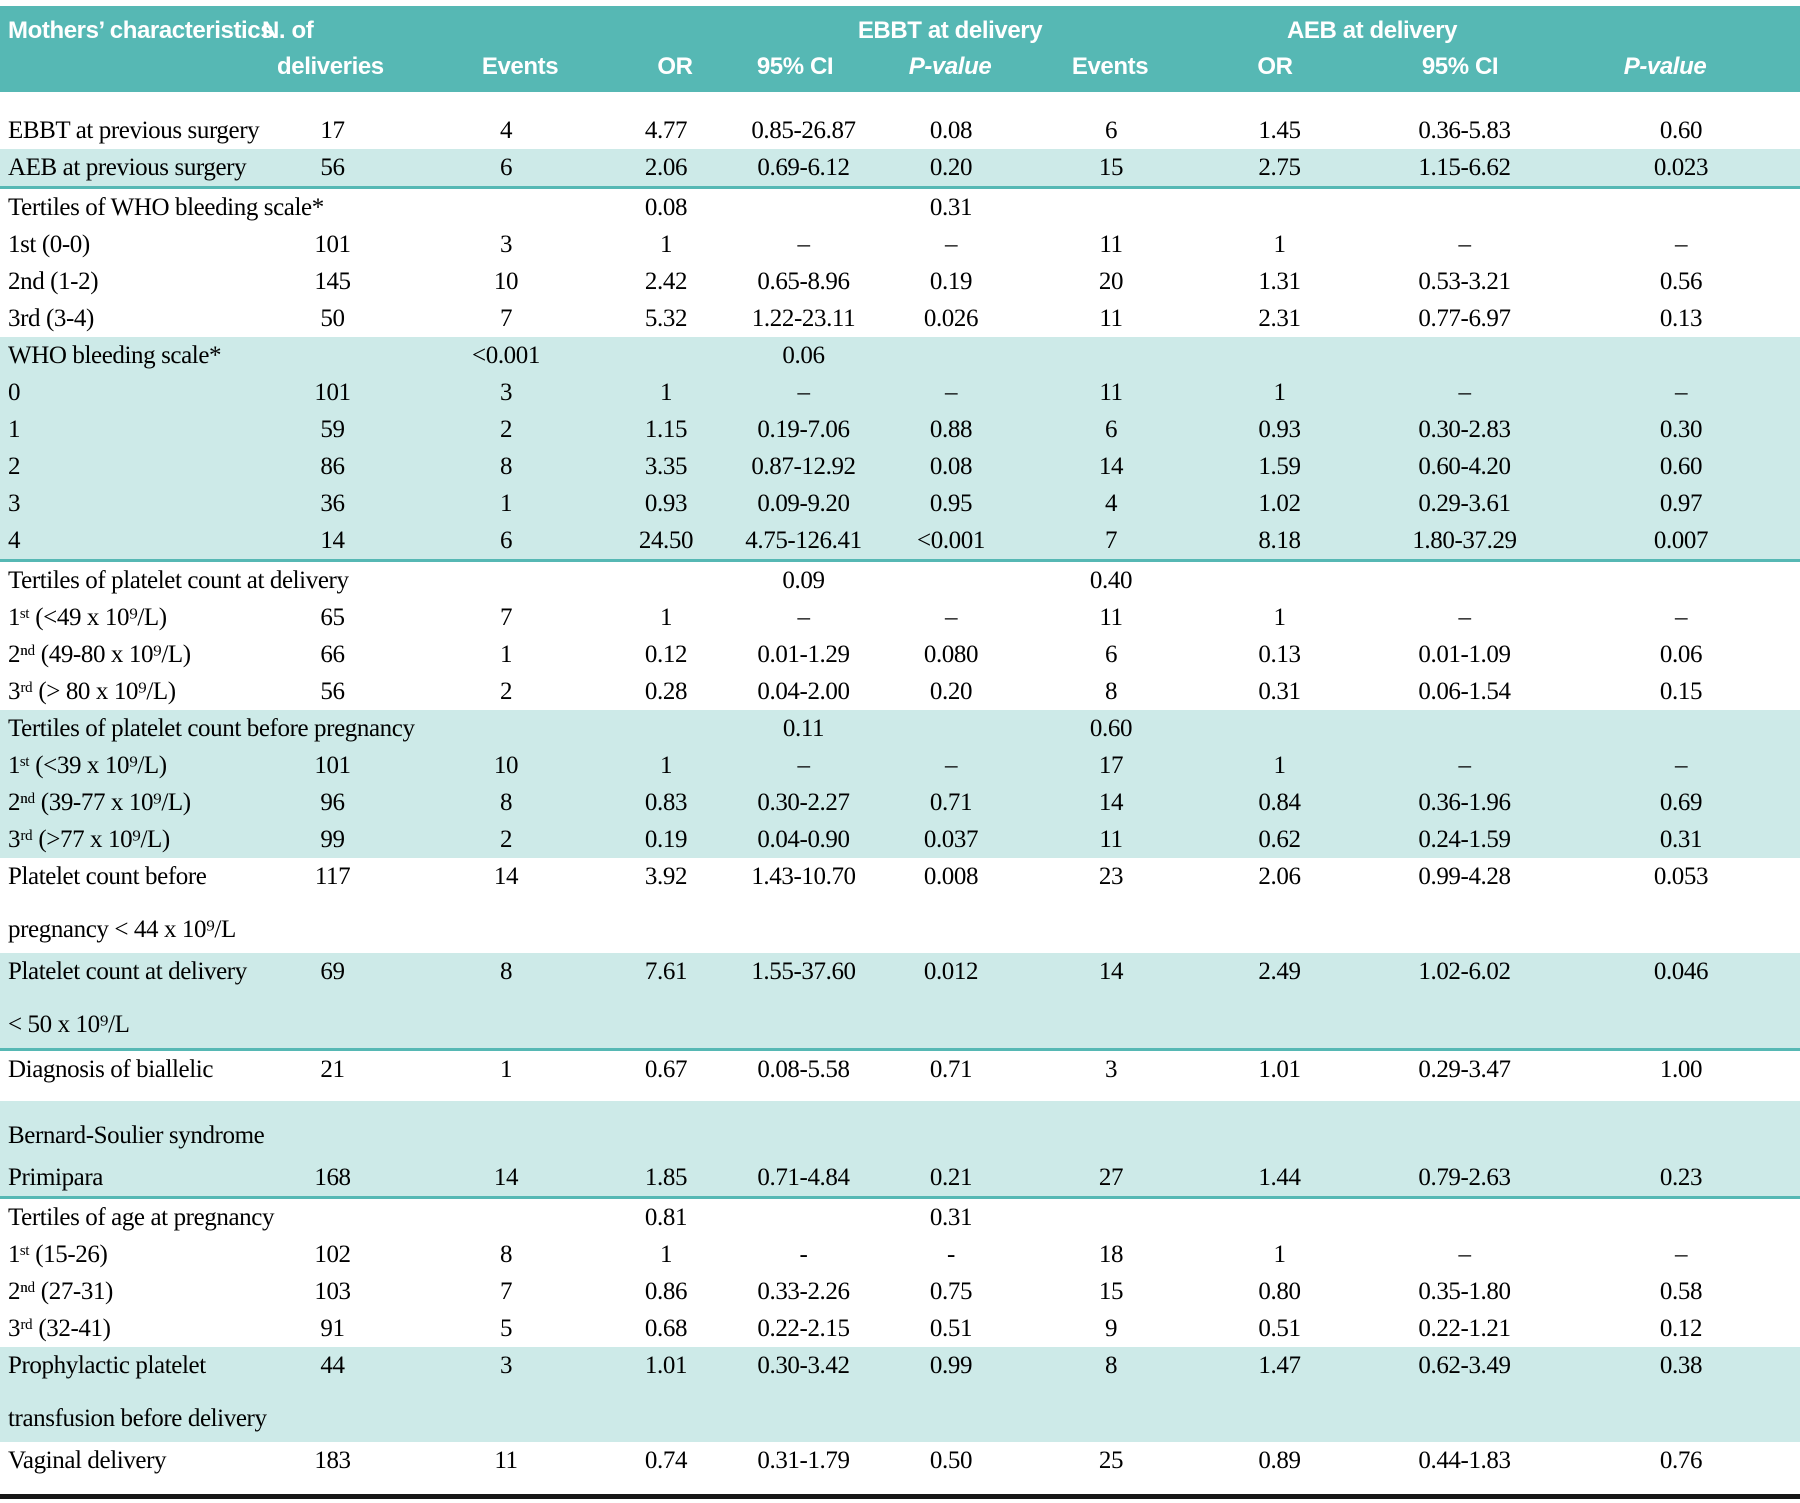 The width and height of the screenshot is (1800, 1503). I want to click on cell: 0.13, so click(1681, 318).